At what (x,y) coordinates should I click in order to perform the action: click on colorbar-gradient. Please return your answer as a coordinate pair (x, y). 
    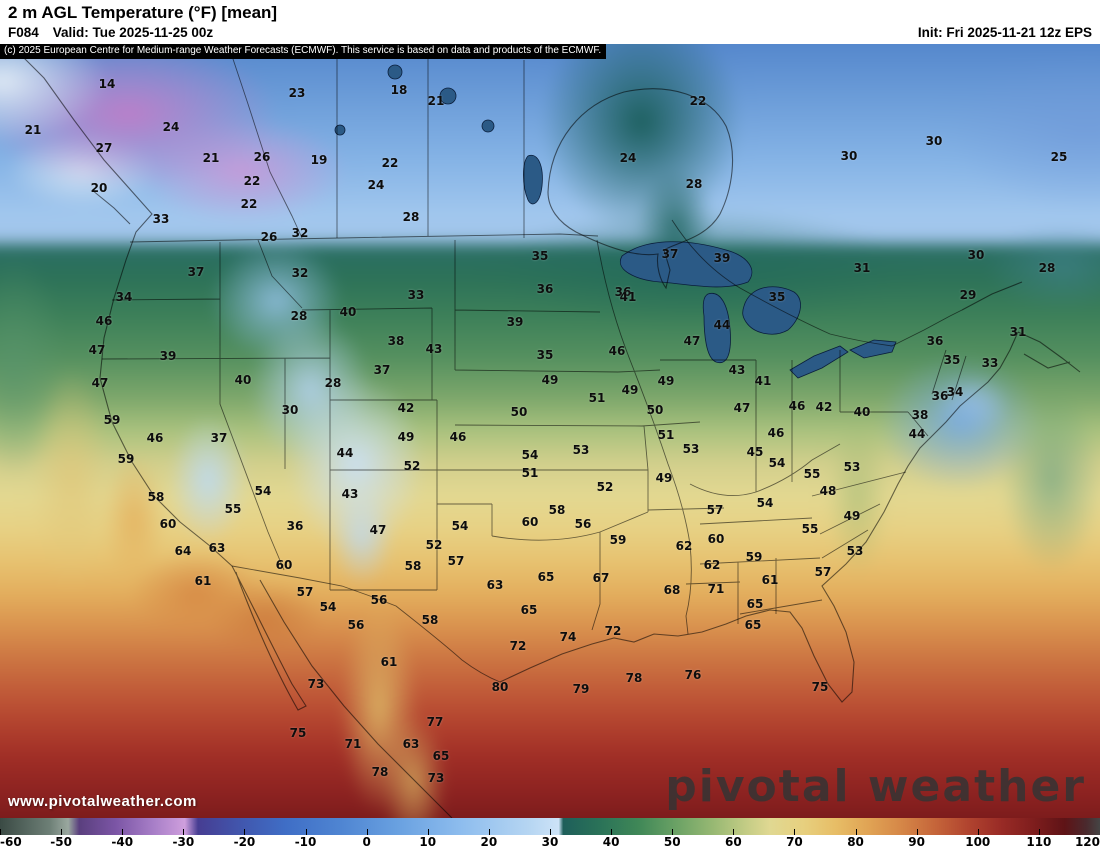
    Looking at the image, I should click on (550, 826).